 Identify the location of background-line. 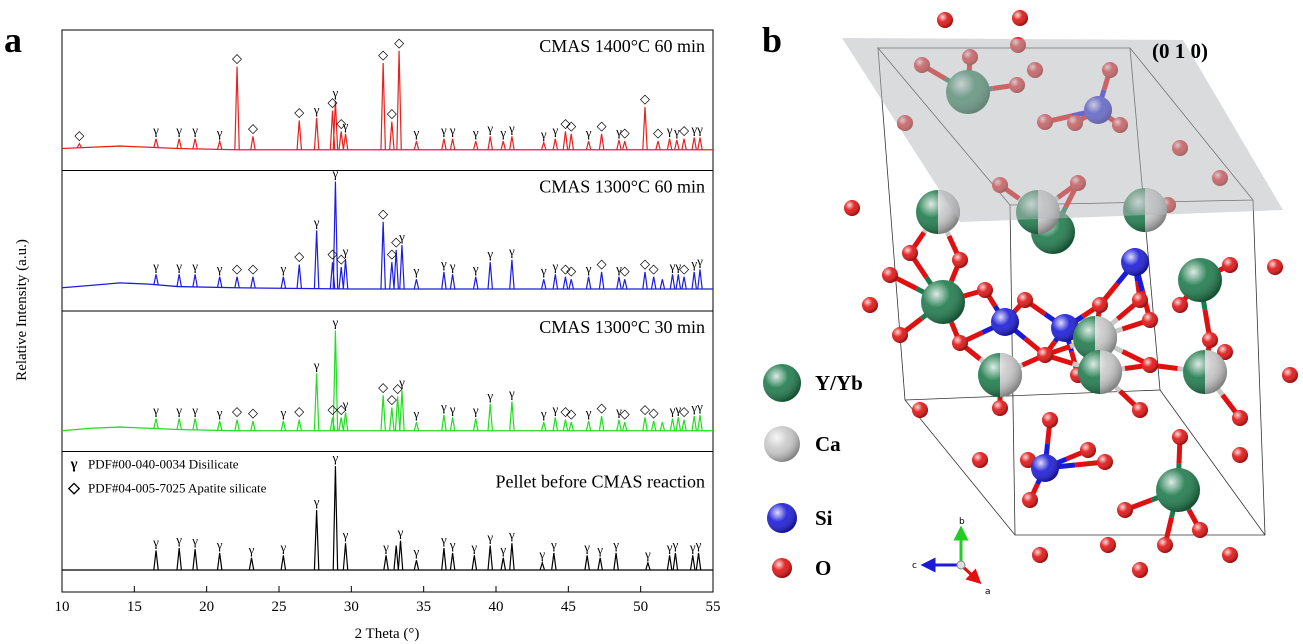
(387, 148).